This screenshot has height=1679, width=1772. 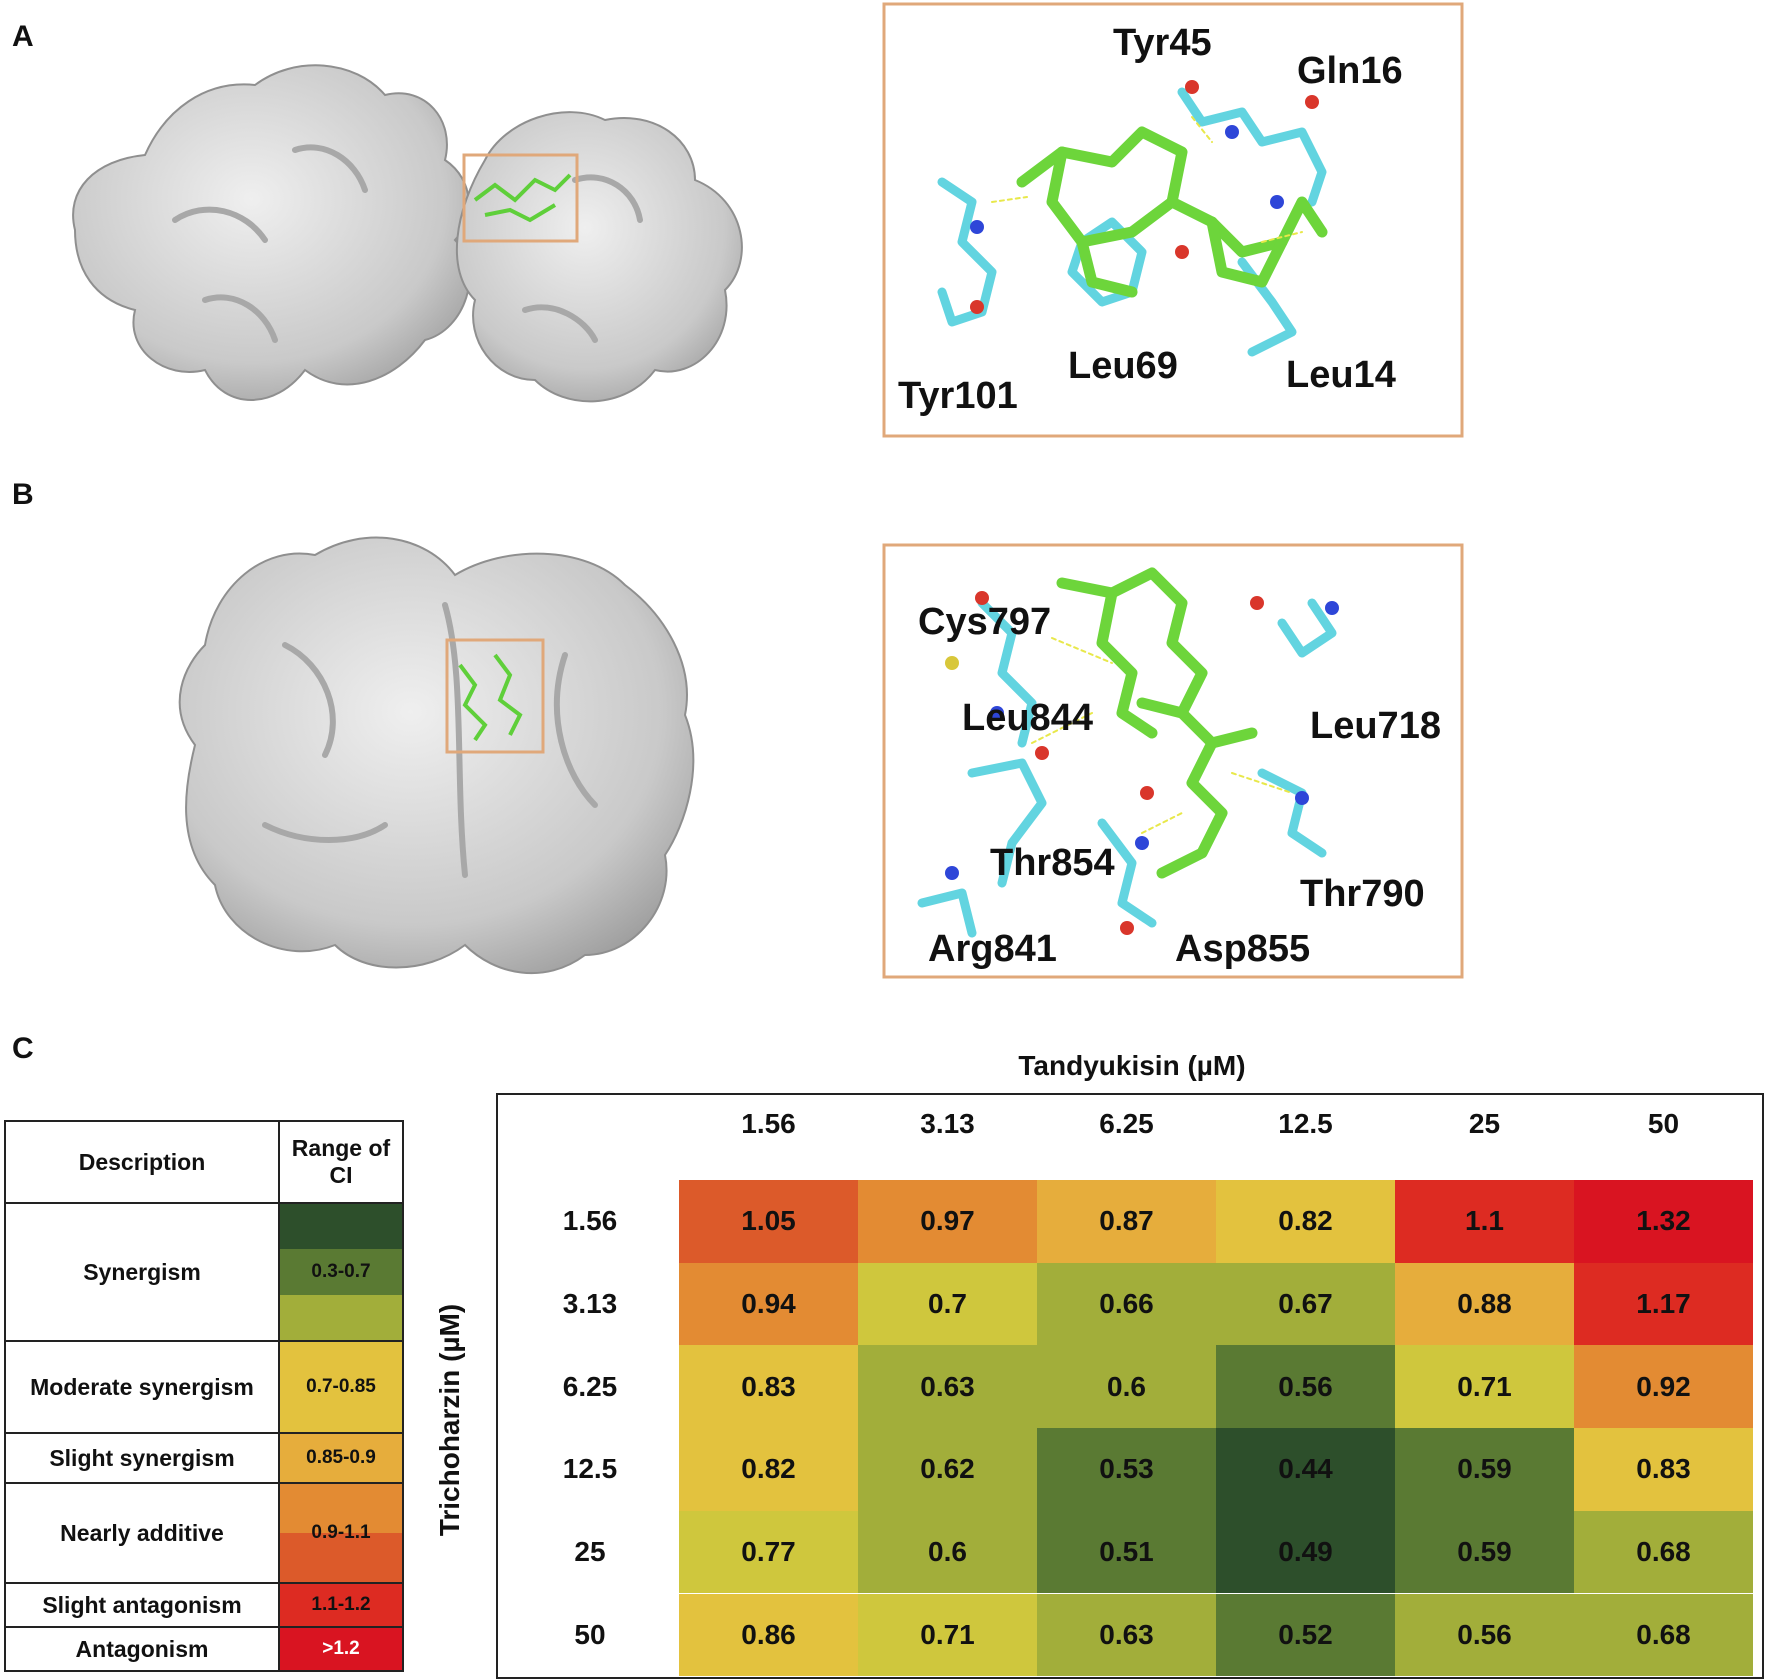 What do you see at coordinates (1027, 718) in the screenshot?
I see `residue-label: Leu844` at bounding box center [1027, 718].